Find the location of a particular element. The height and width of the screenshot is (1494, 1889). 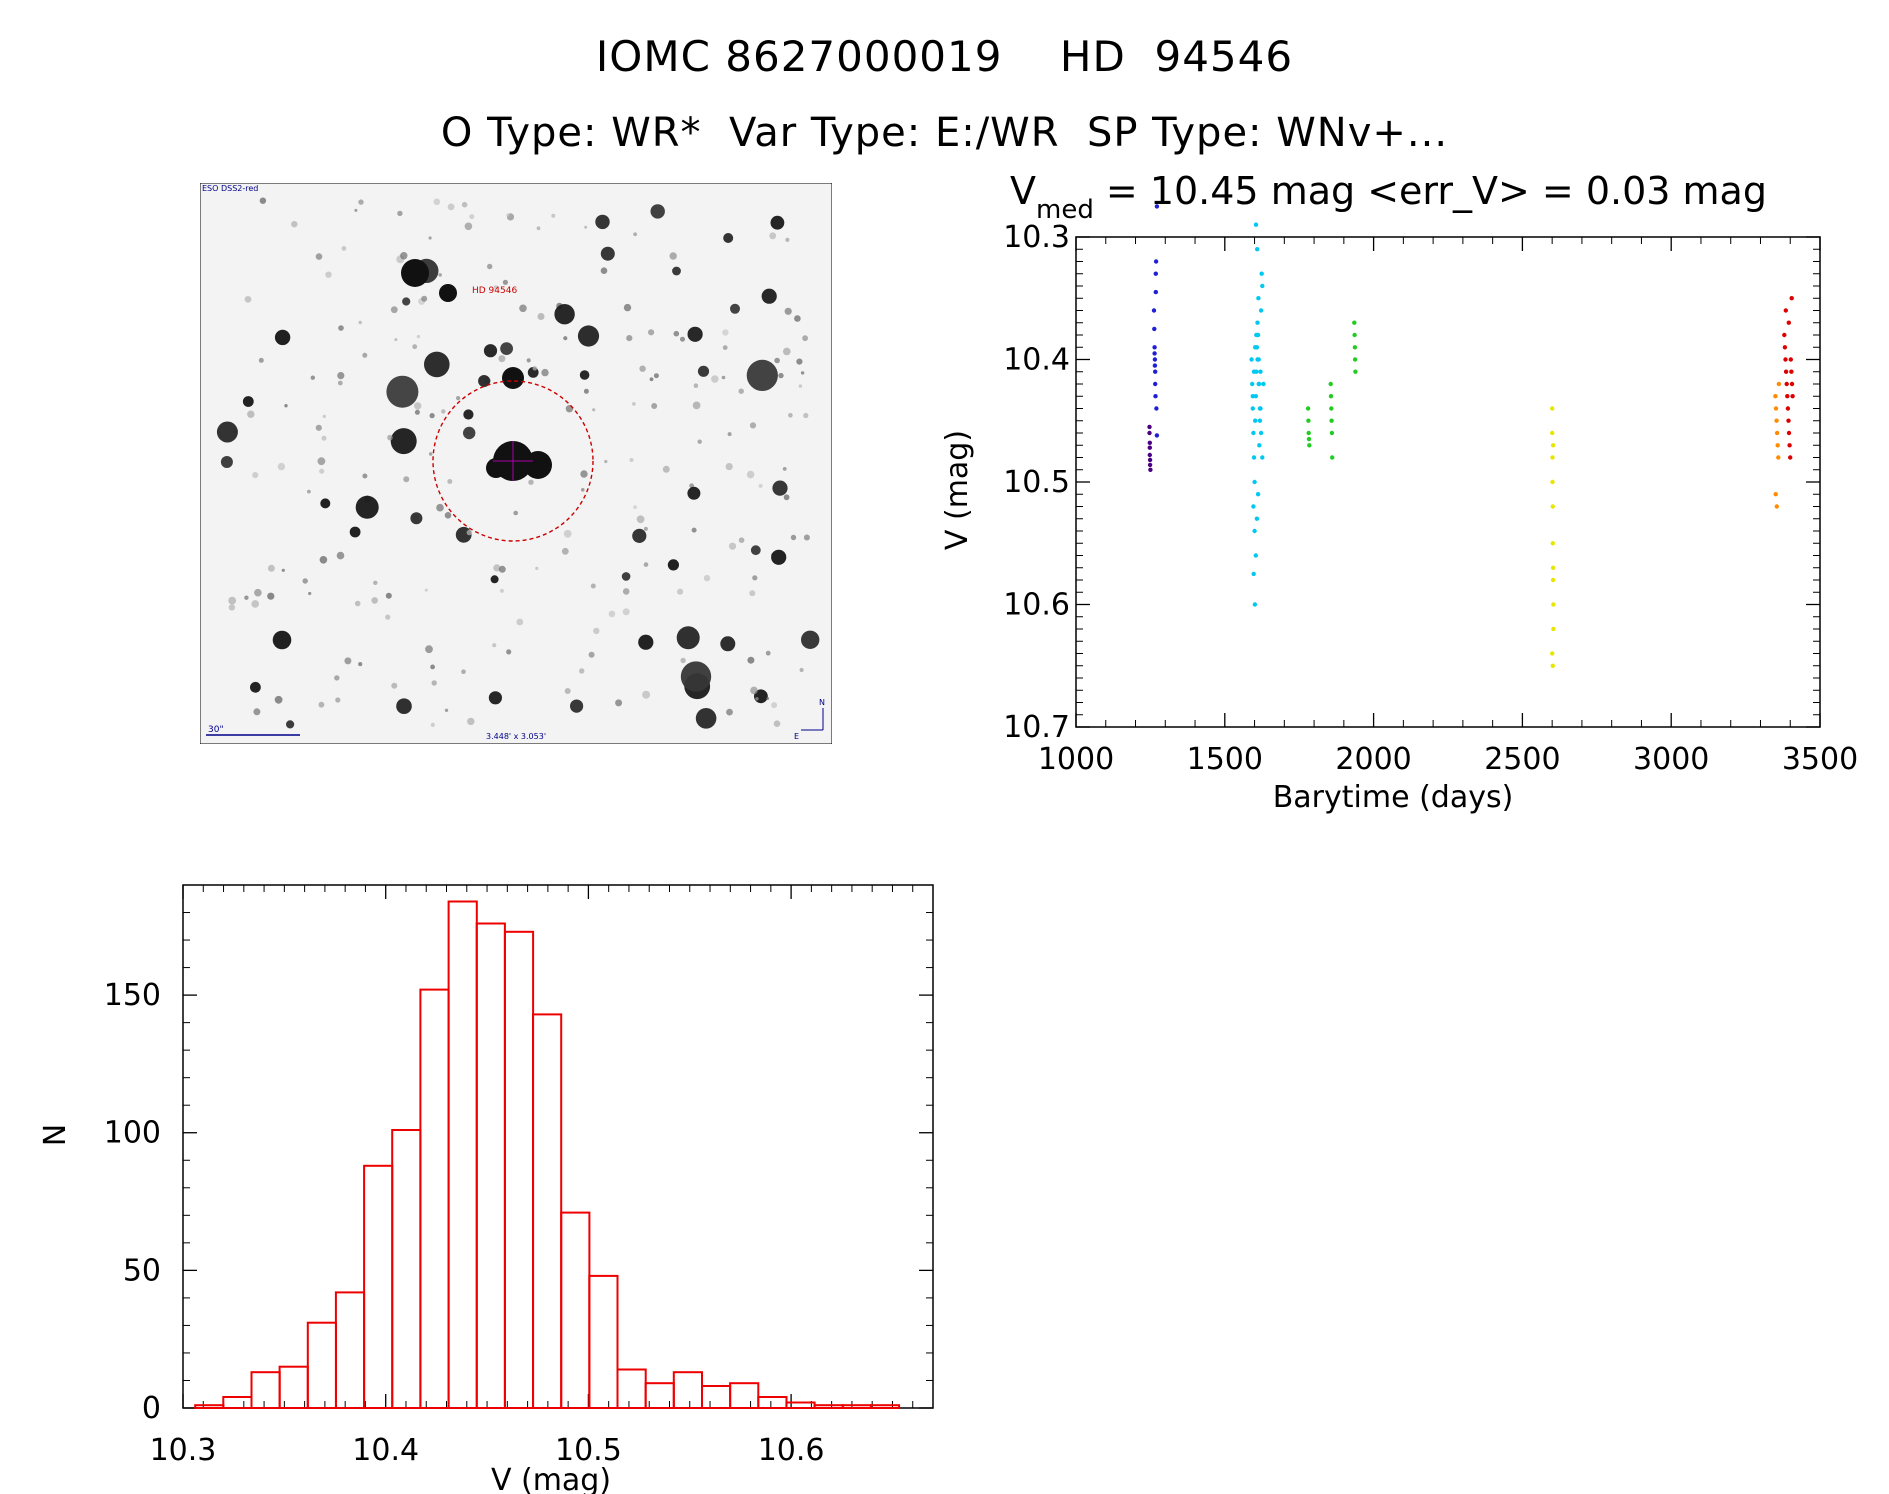

x-tick-label: 10.4 is located at coordinates (385, 1450).